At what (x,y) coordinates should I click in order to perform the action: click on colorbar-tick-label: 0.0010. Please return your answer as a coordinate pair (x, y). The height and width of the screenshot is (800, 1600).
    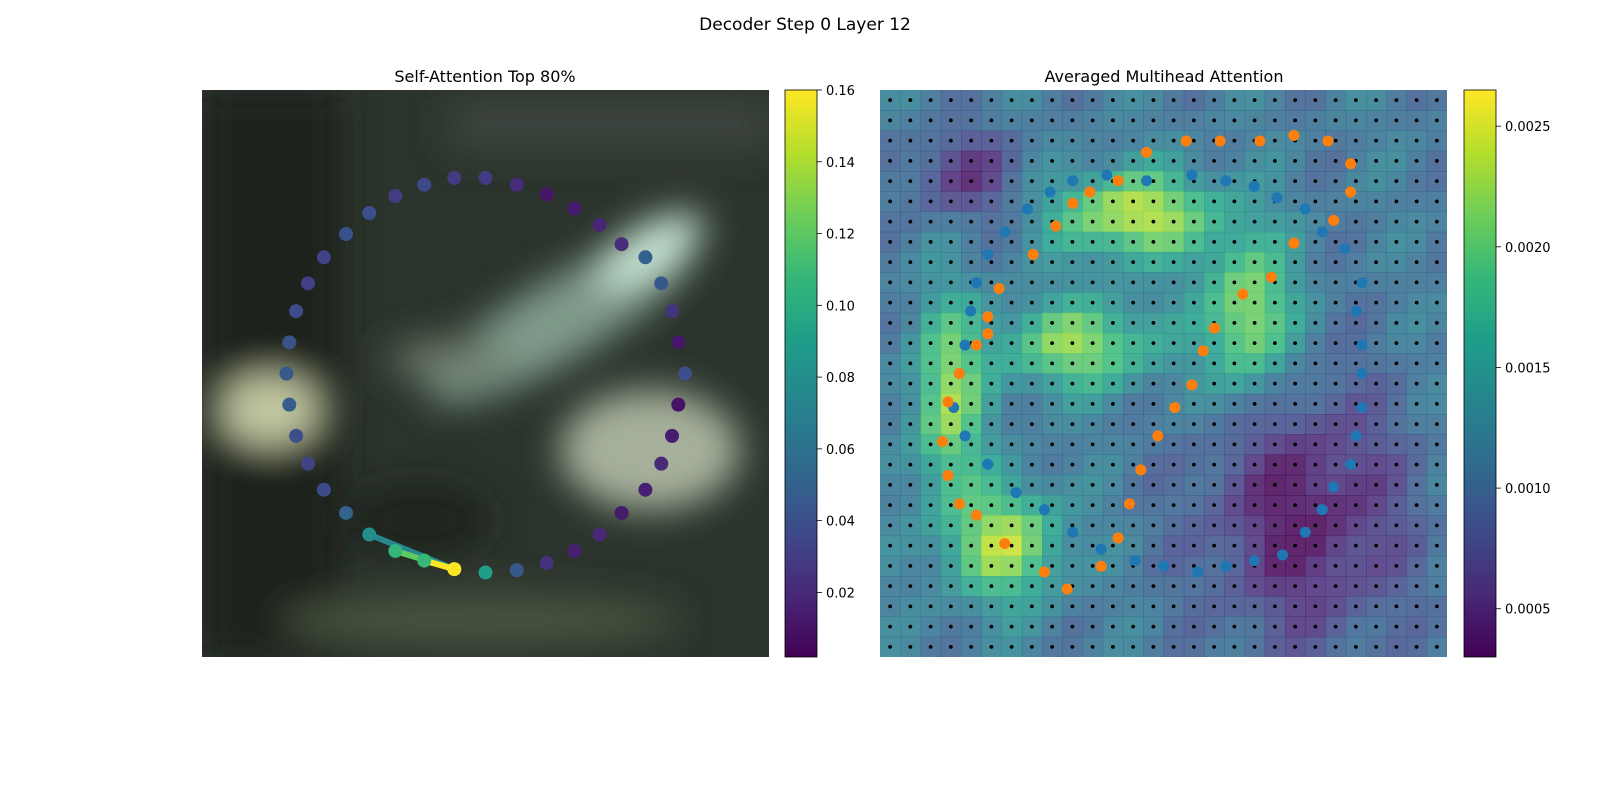
    Looking at the image, I should click on (1528, 489).